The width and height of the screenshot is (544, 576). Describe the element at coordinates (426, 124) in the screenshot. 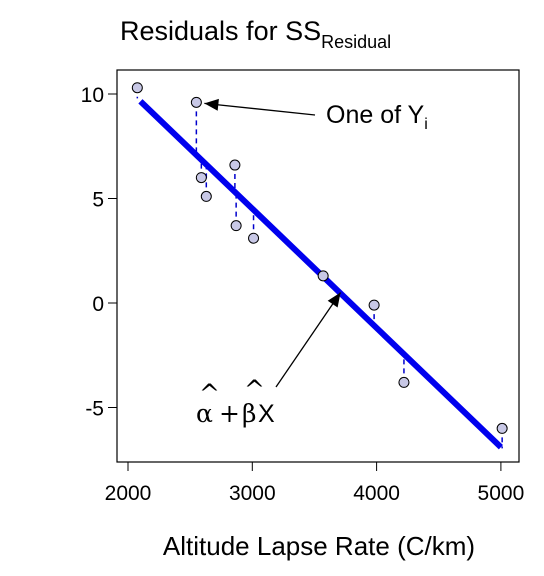

I see `annotation-yi-subscript: i` at that location.